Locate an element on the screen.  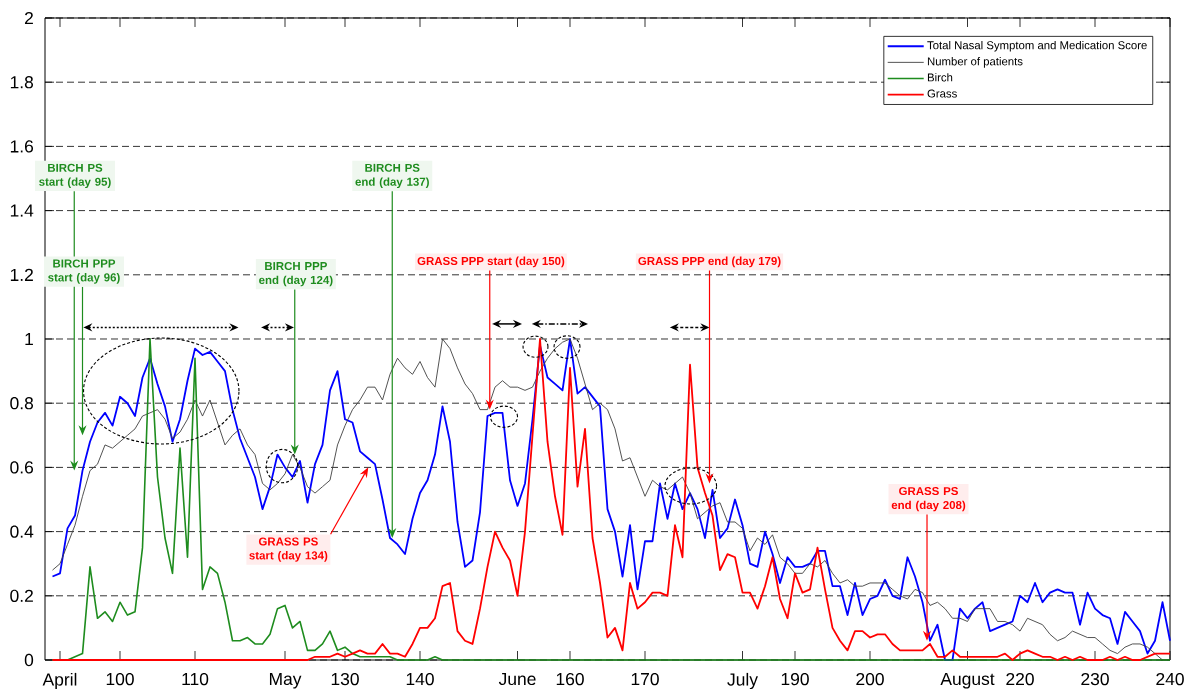
x-tick-label: 100 is located at coordinates (120, 679).